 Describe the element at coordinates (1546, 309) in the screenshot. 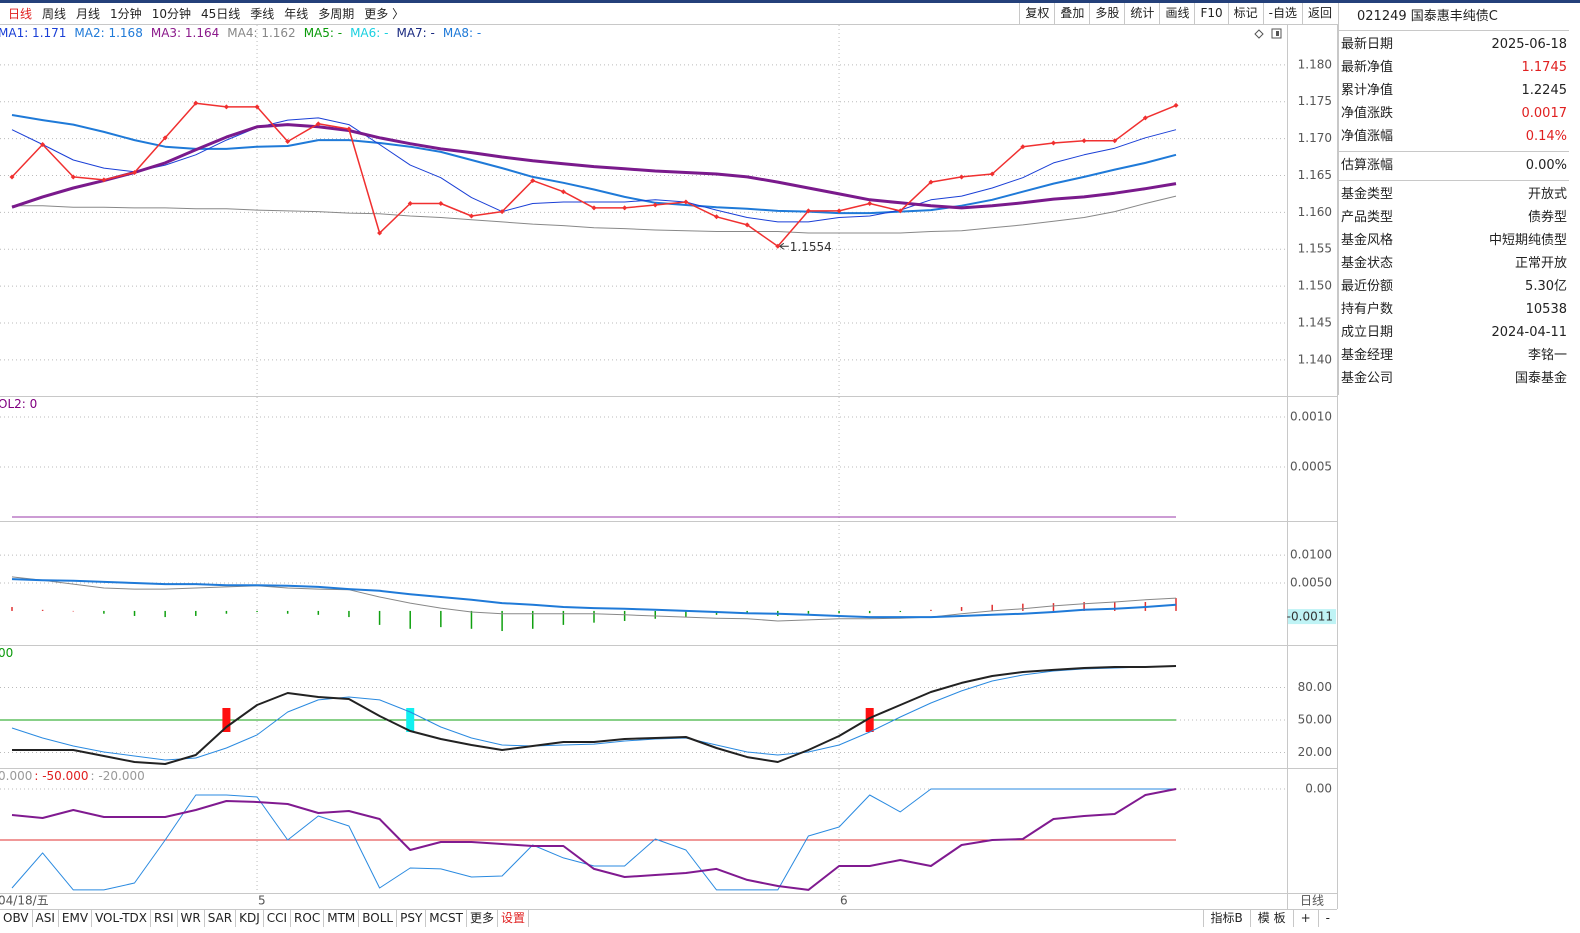

I see `info-value: 10538` at that location.